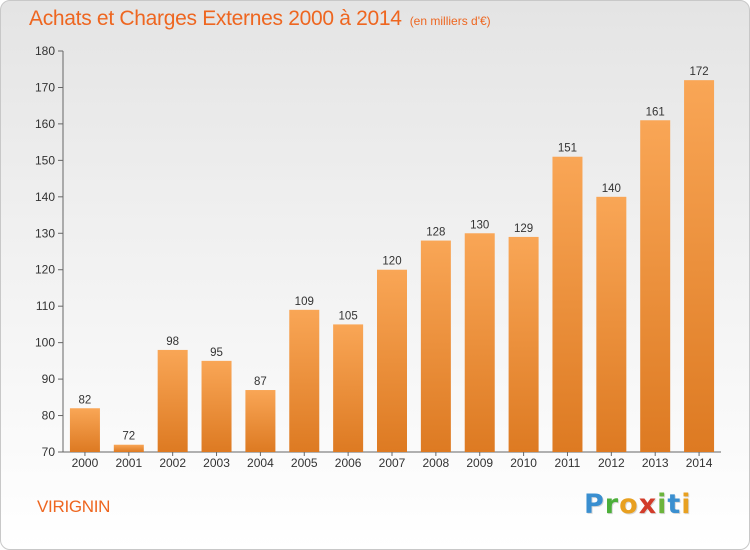 The image size is (750, 550). I want to click on bar-value-label: 120, so click(391, 262).